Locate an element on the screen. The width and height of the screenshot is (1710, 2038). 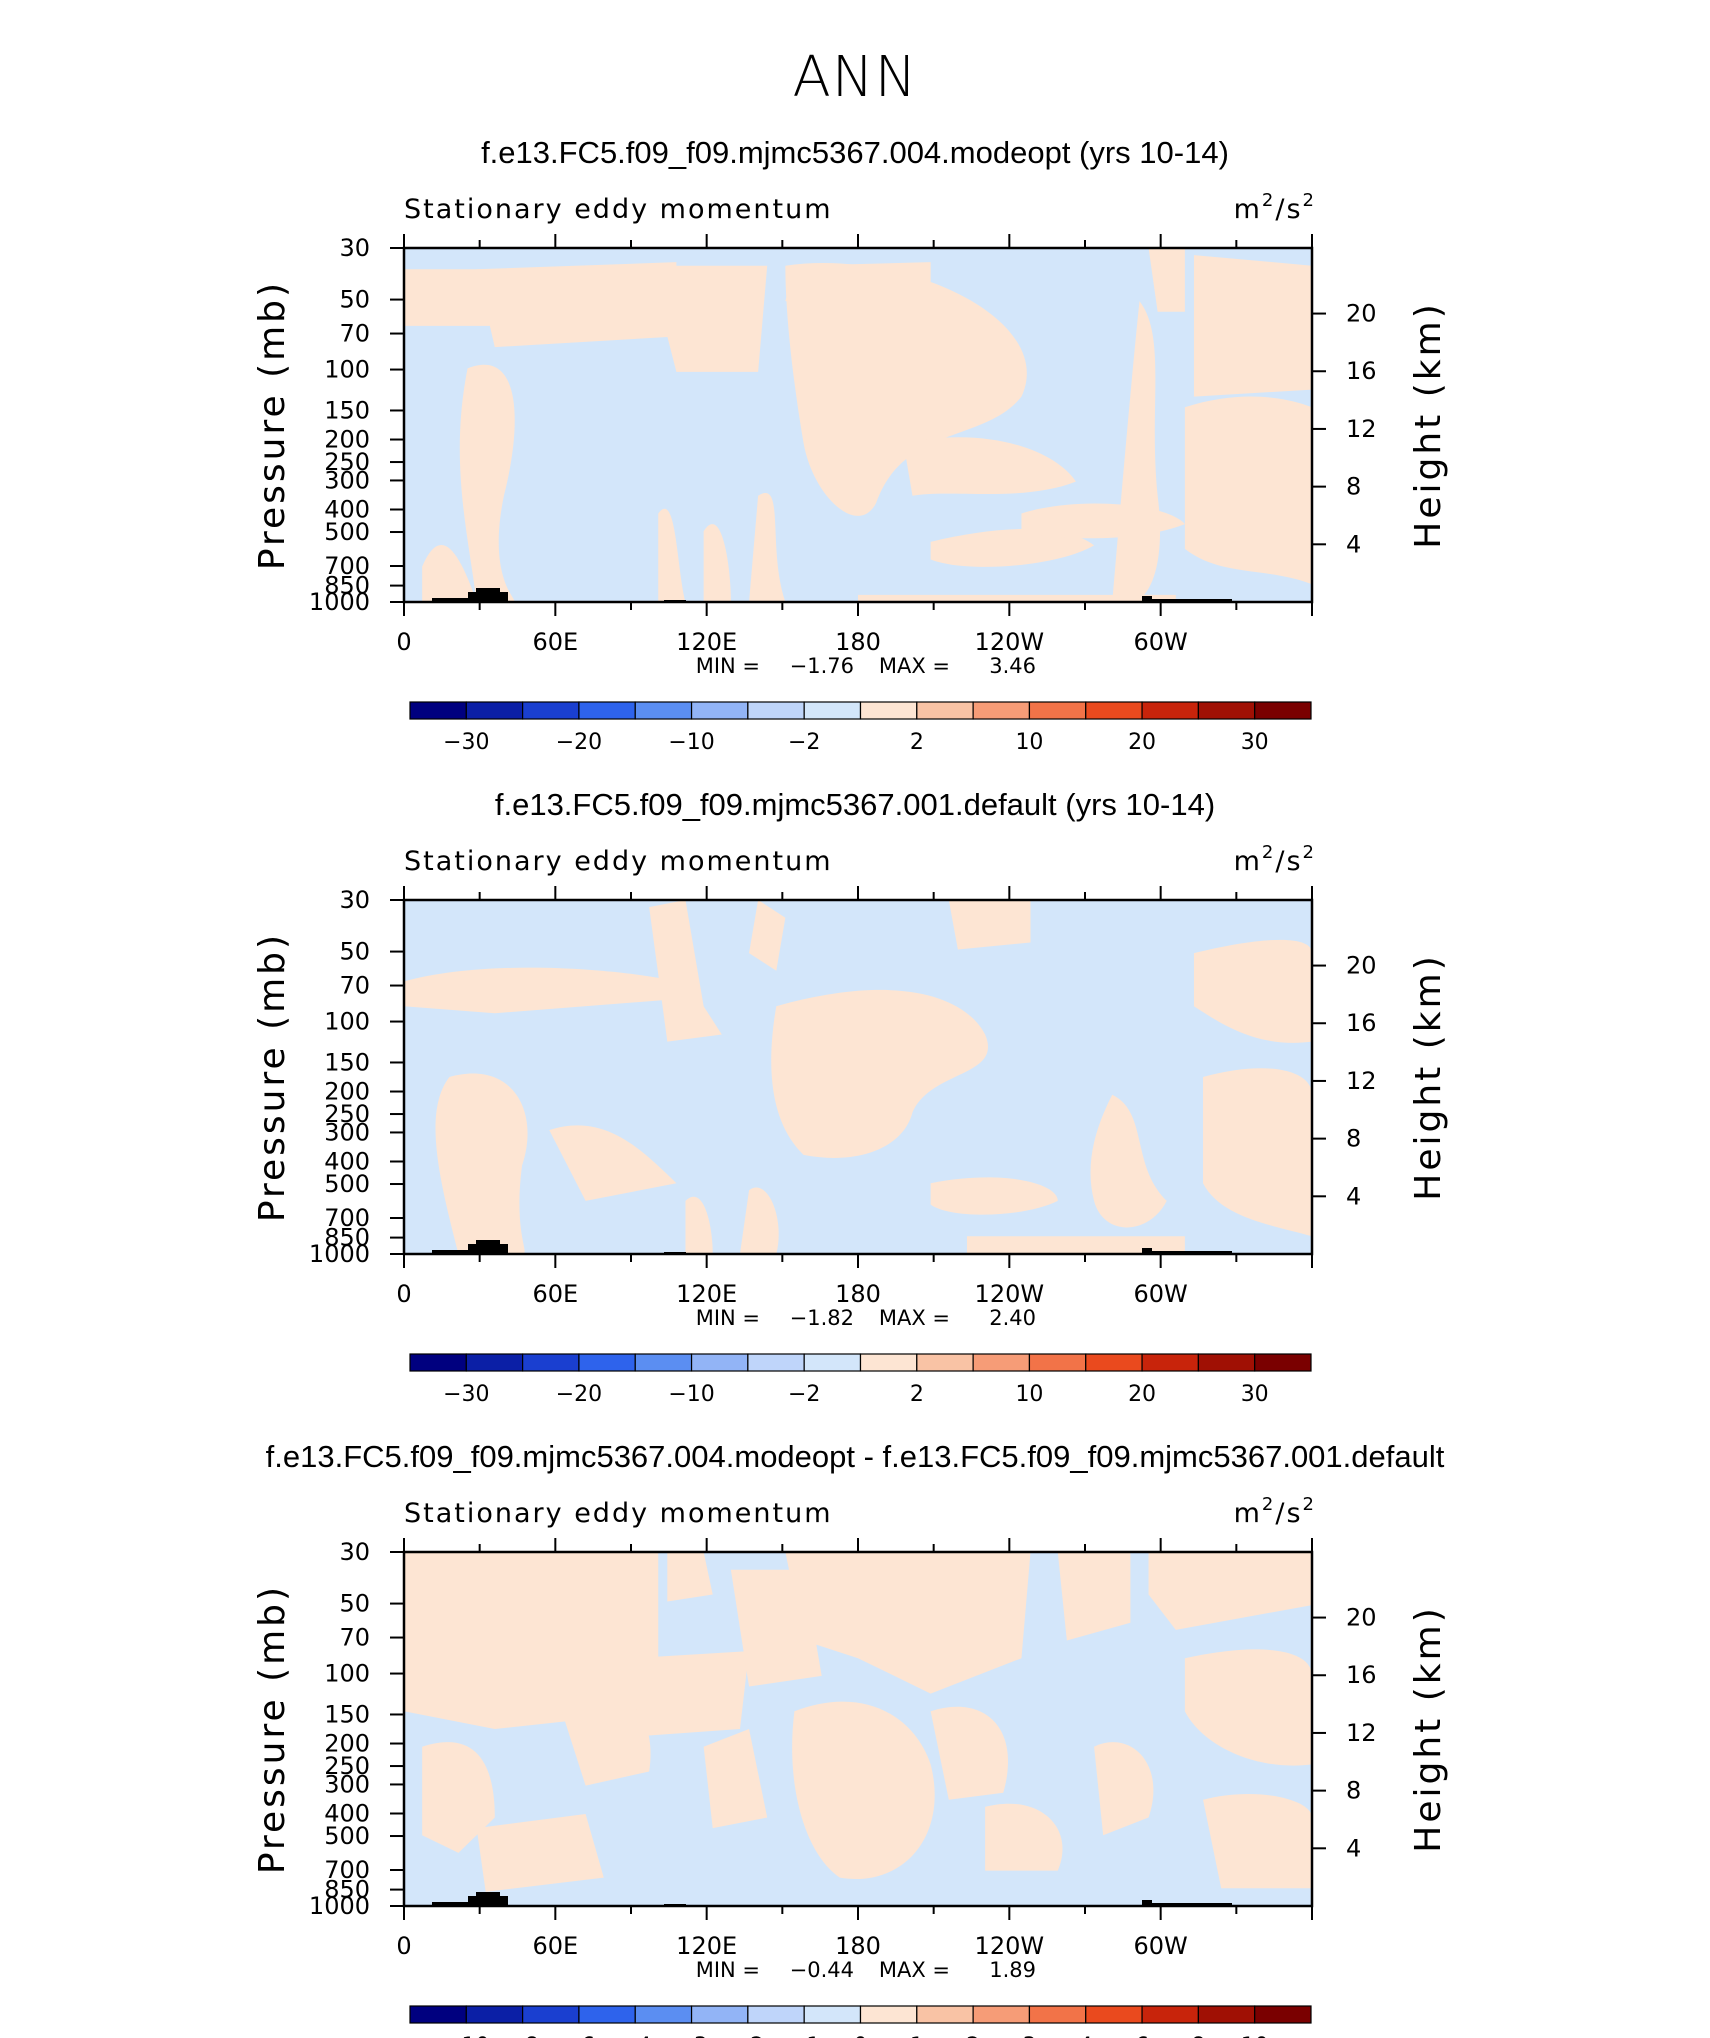
x-tick-label: 60E is located at coordinates (555, 1294).